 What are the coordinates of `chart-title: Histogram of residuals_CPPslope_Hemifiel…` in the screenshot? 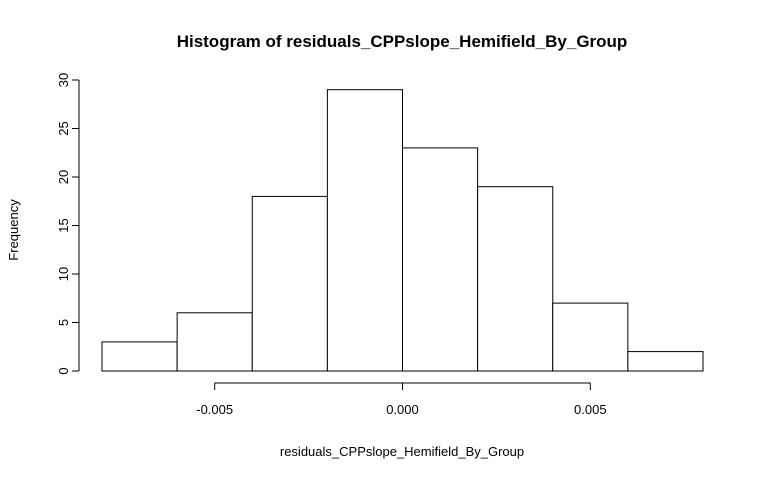 It's located at (402, 41).